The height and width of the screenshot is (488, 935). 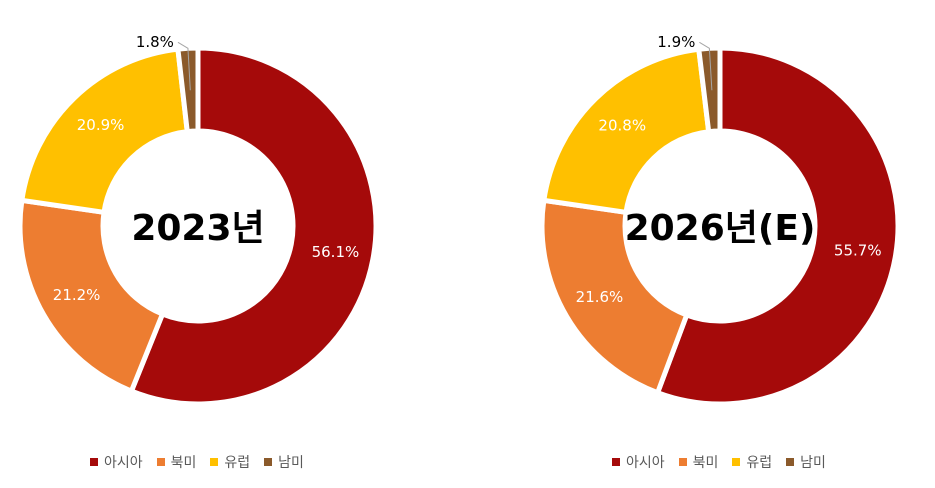 What do you see at coordinates (155, 42) in the screenshot?
I see `data-label-south-america: 1.8%` at bounding box center [155, 42].